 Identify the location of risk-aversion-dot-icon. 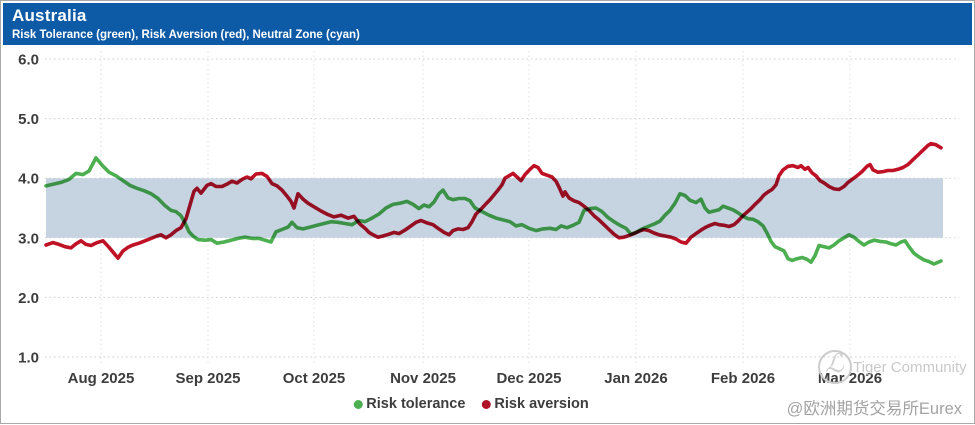
(486, 404).